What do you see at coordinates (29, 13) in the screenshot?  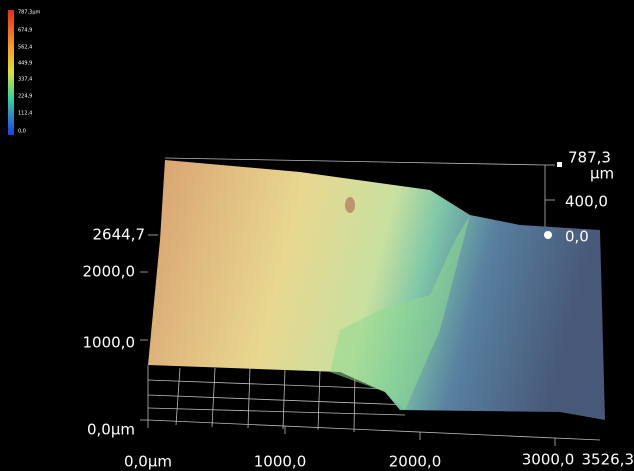 I see `colorbar-label: 787,3µm` at bounding box center [29, 13].